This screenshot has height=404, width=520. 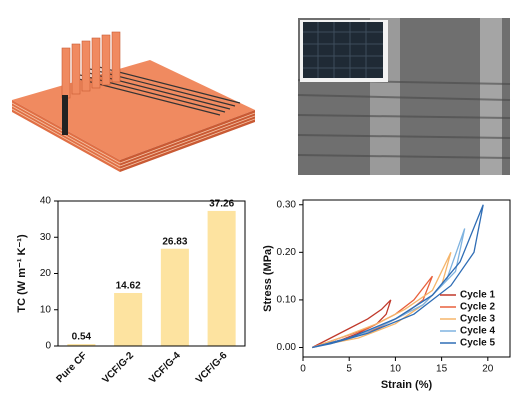 I want to click on x-tick-label: 15, so click(x=442, y=369).